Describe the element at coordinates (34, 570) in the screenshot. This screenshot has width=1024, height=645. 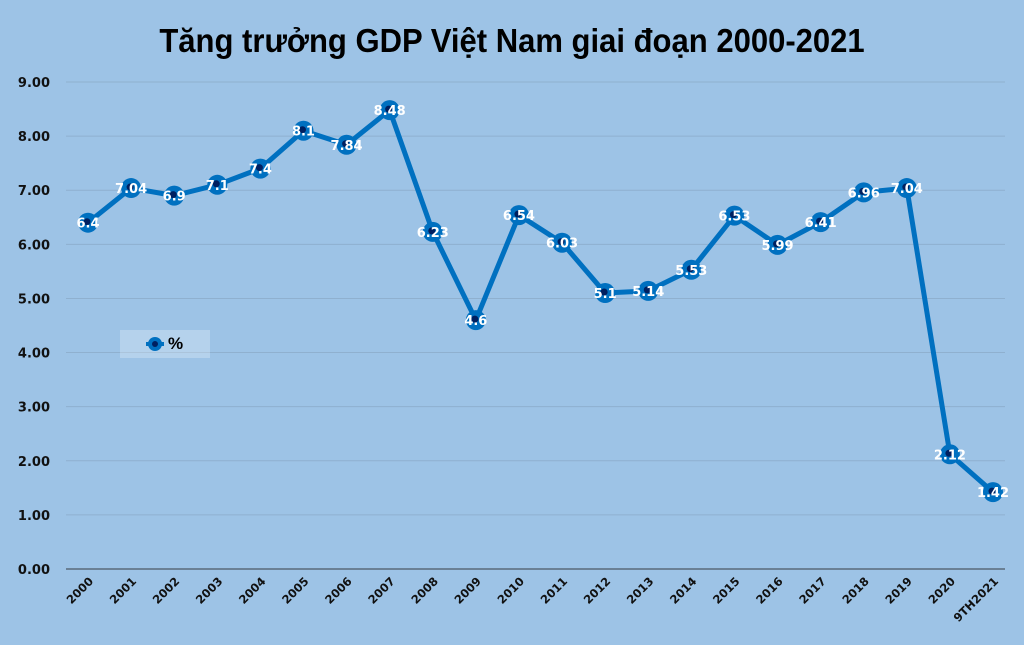
I see `y-tick-label: 0.00` at that location.